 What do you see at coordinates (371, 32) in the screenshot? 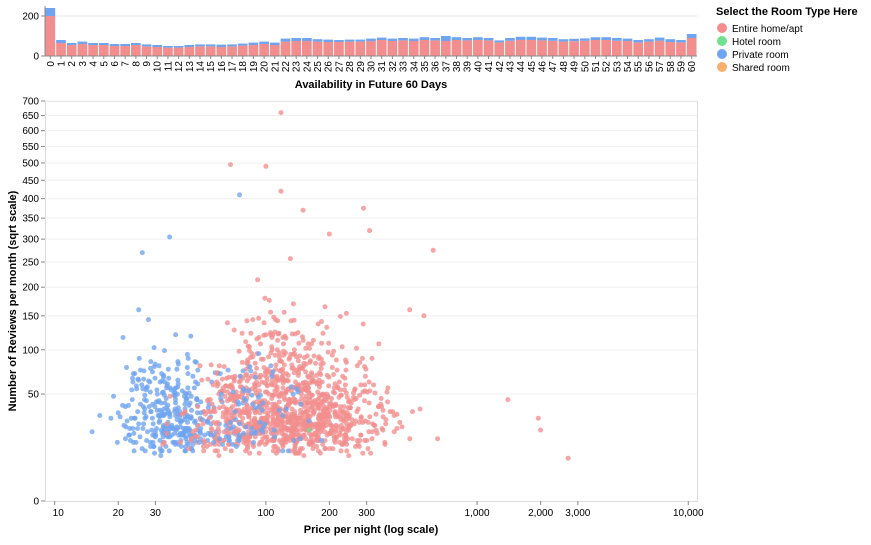
I see `bar-chart-bars` at bounding box center [371, 32].